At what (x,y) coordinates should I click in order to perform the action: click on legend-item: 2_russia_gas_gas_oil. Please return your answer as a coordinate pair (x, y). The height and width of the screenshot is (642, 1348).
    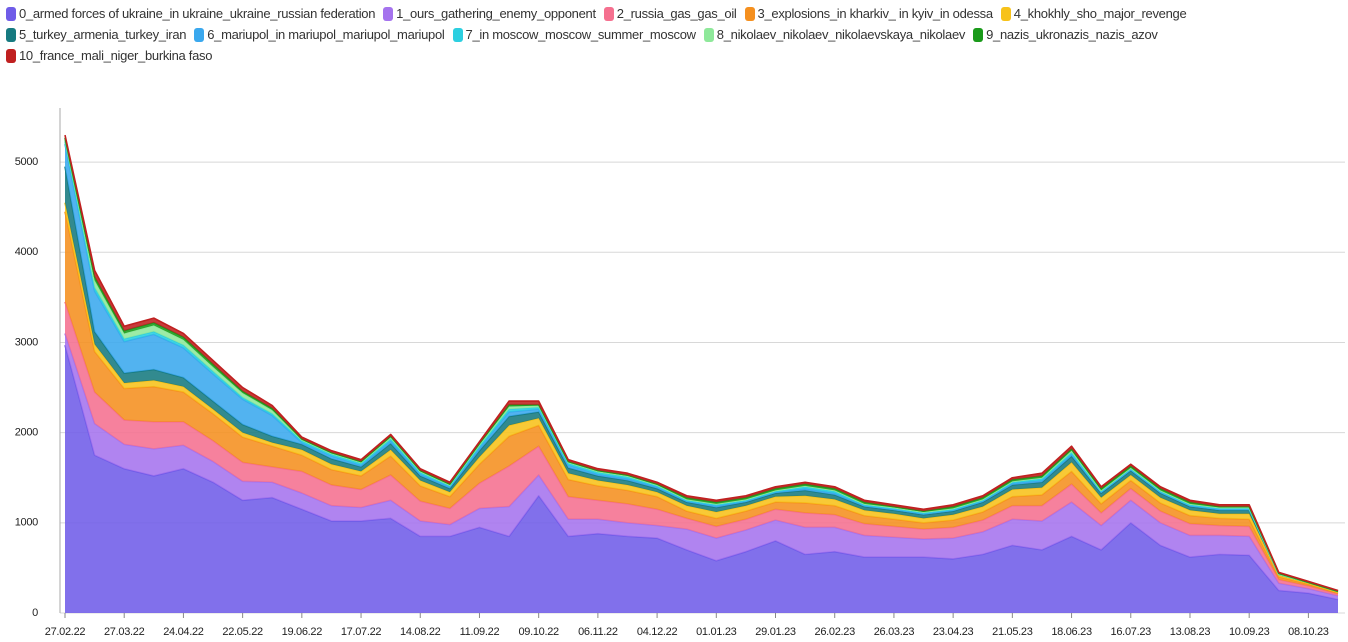
    Looking at the image, I should click on (670, 13).